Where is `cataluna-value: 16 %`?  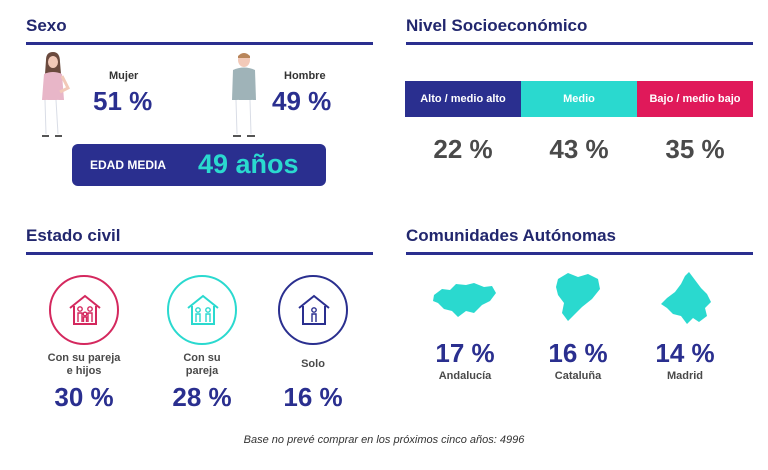 cataluna-value: 16 % is located at coordinates (578, 353).